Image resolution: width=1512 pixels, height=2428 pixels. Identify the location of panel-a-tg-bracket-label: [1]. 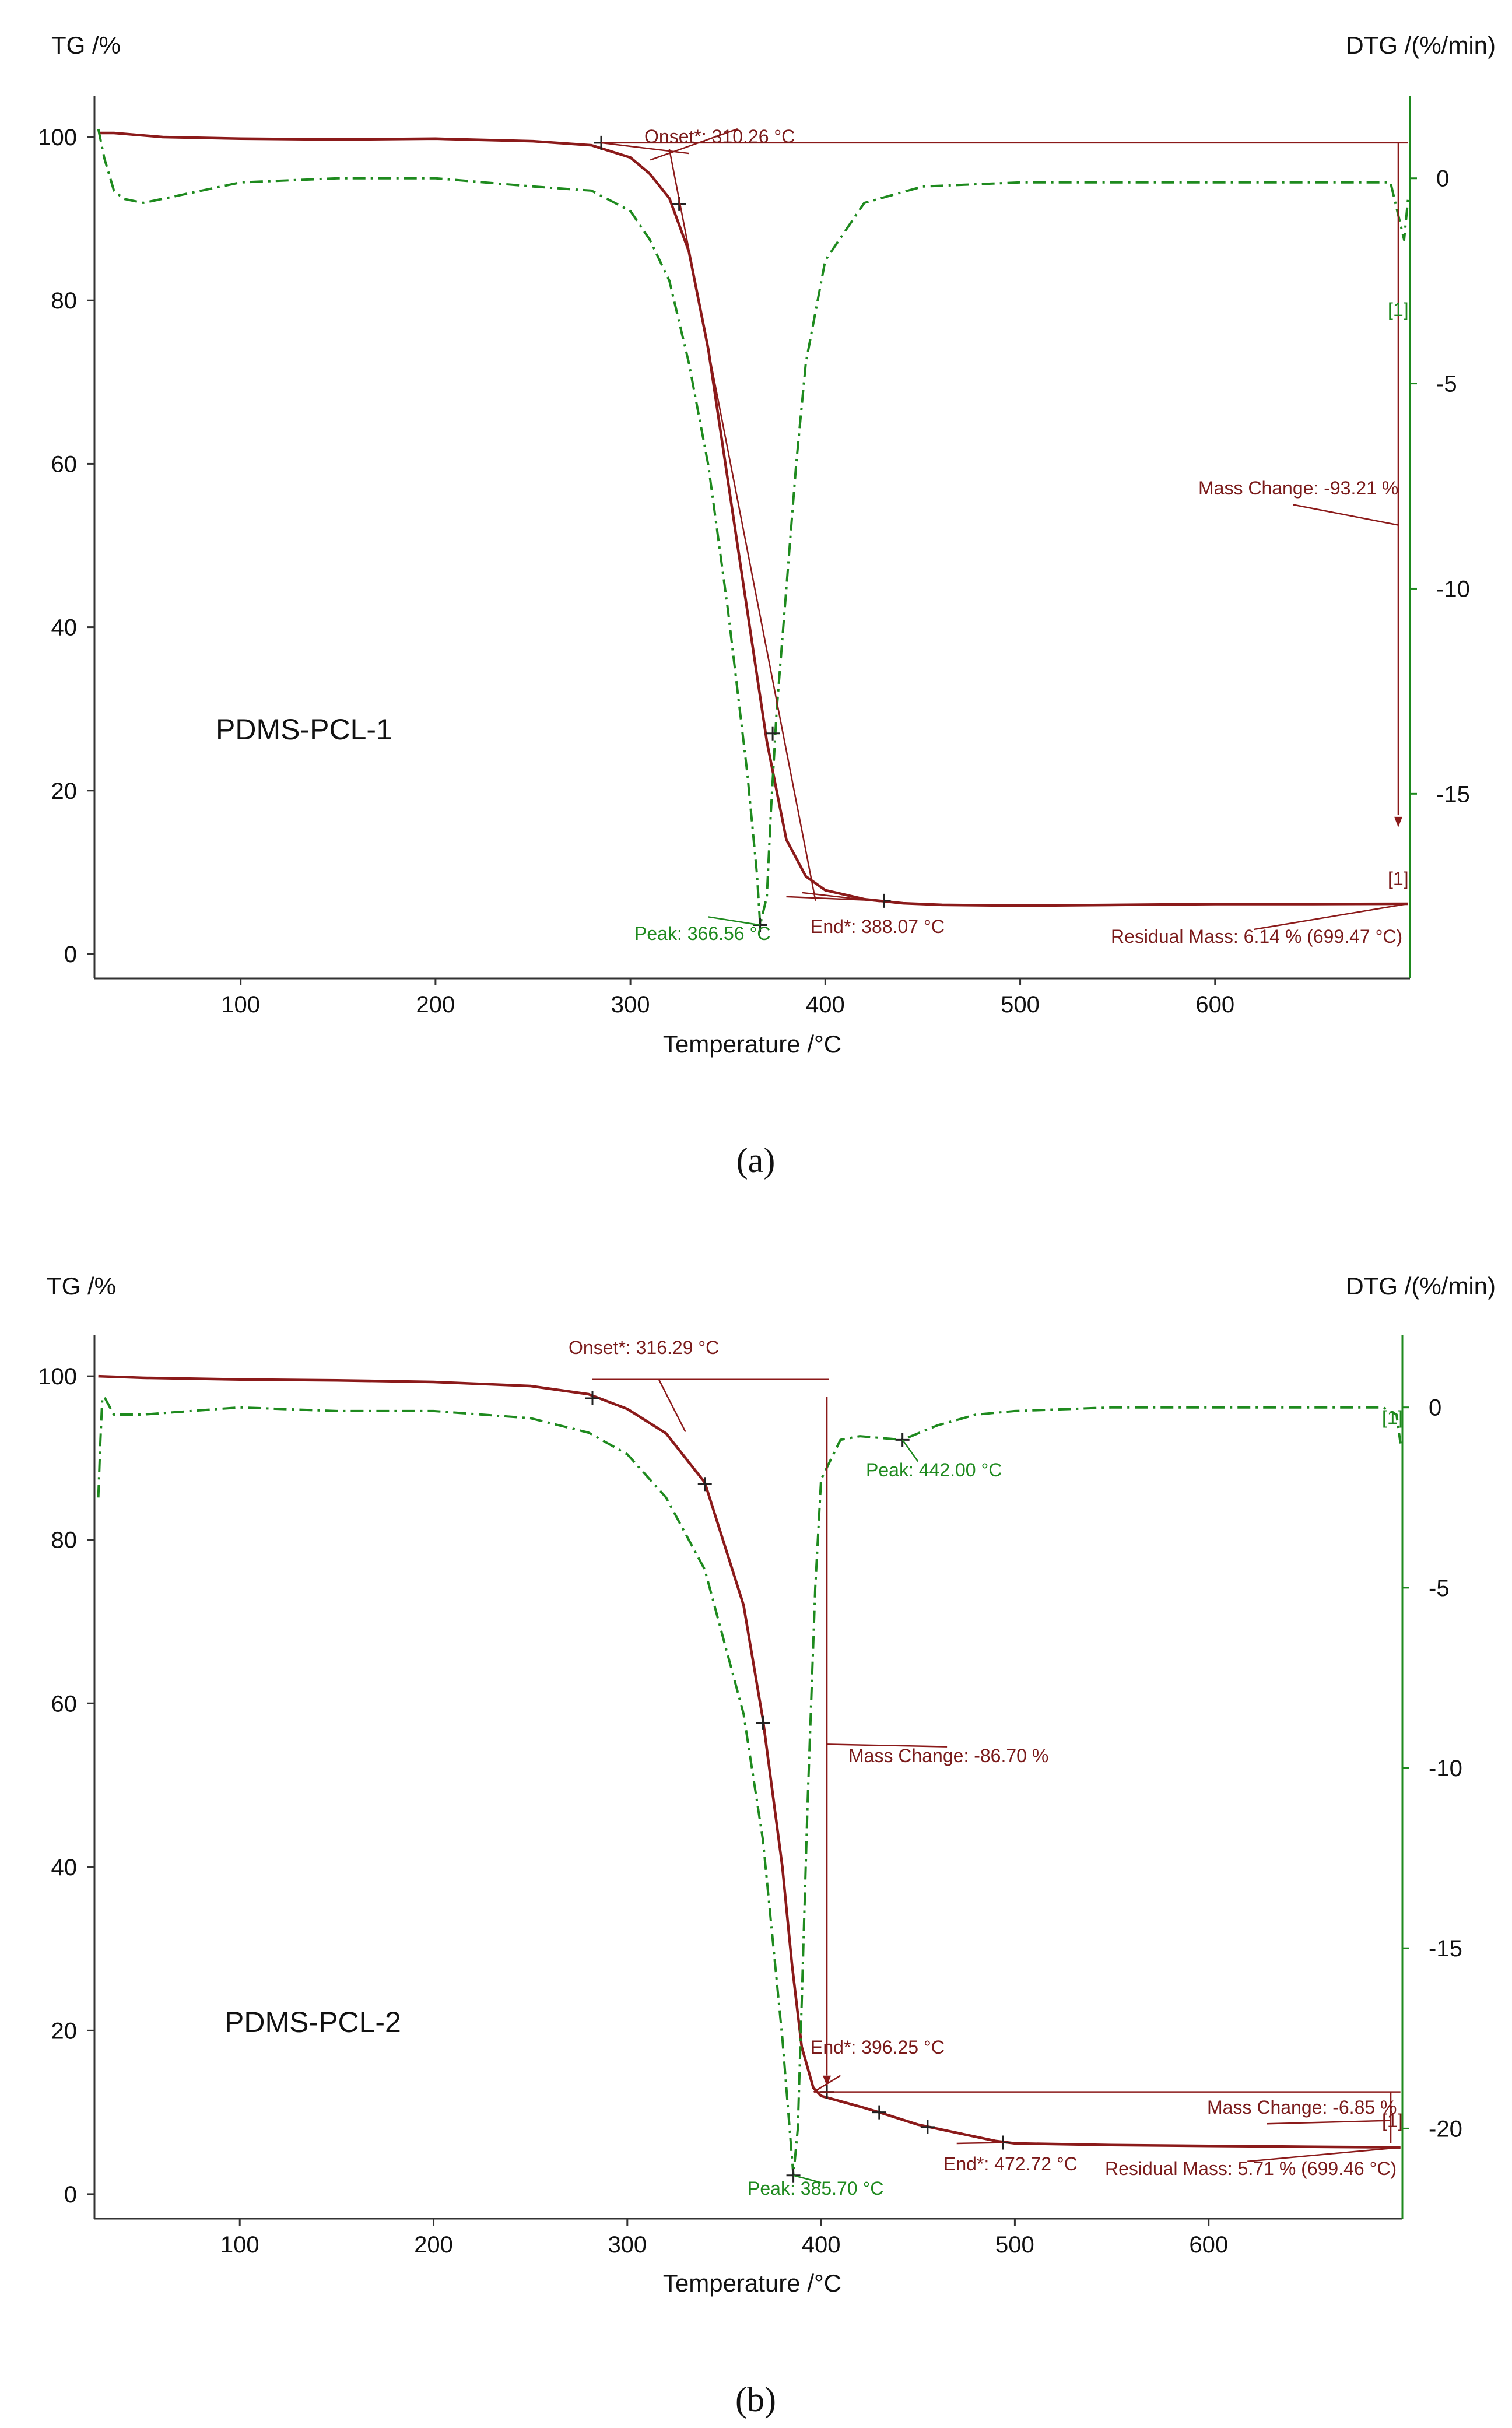
(1398, 879).